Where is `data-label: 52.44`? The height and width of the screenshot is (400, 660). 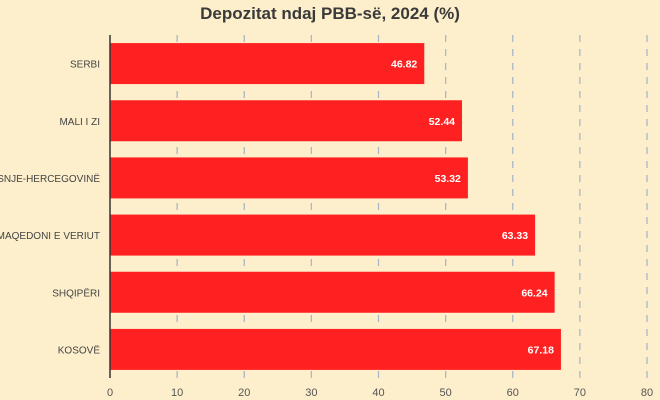 data-label: 52.44 is located at coordinates (442, 122).